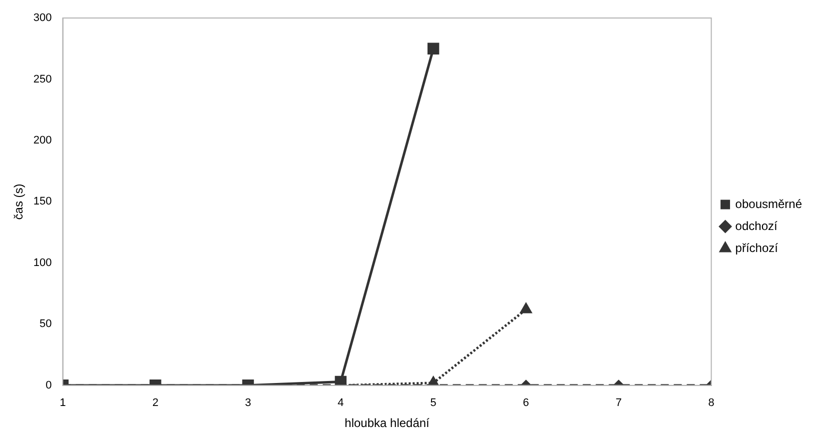 The width and height of the screenshot is (830, 443). I want to click on x-tick-label: 1, so click(63, 403).